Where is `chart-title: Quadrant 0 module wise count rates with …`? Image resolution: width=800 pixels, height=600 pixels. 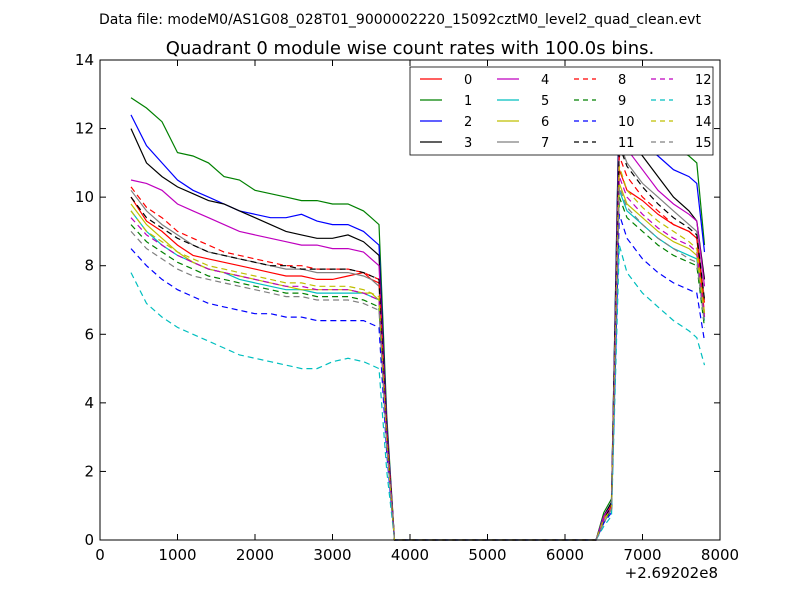
chart-title: Quadrant 0 module wise count rates with … is located at coordinates (410, 48).